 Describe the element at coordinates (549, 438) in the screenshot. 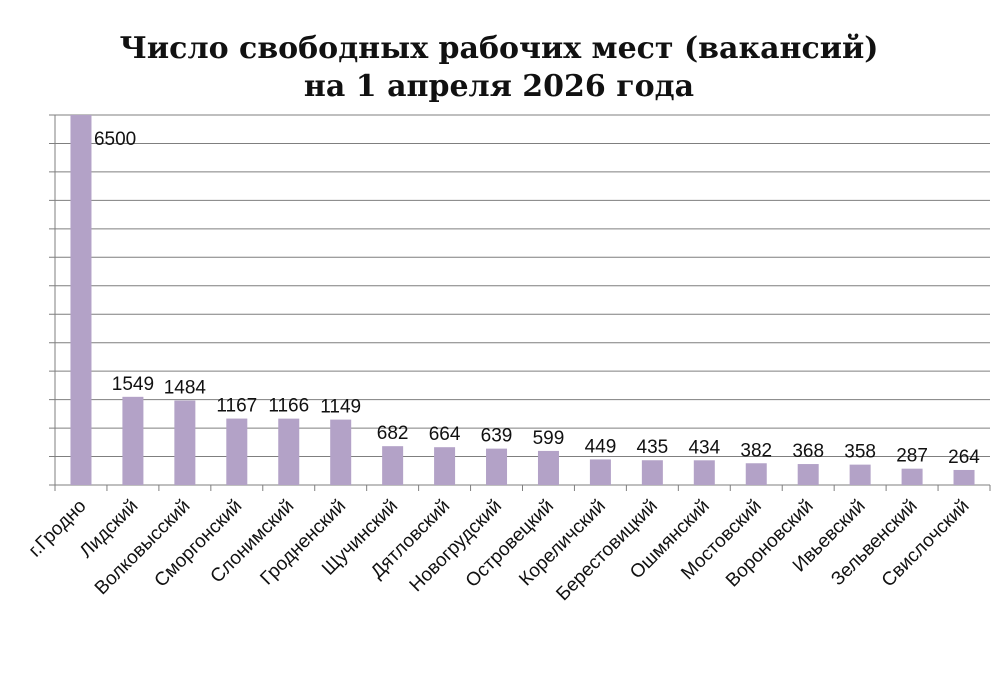

I see `data-label-10: 599` at that location.